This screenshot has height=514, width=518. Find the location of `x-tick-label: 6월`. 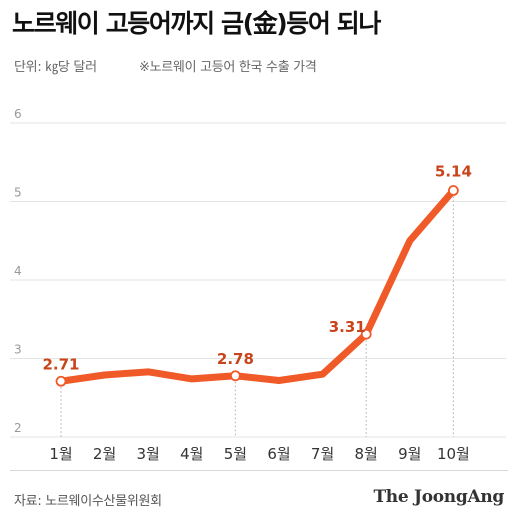

x-tick-label: 6월 is located at coordinates (278, 454).